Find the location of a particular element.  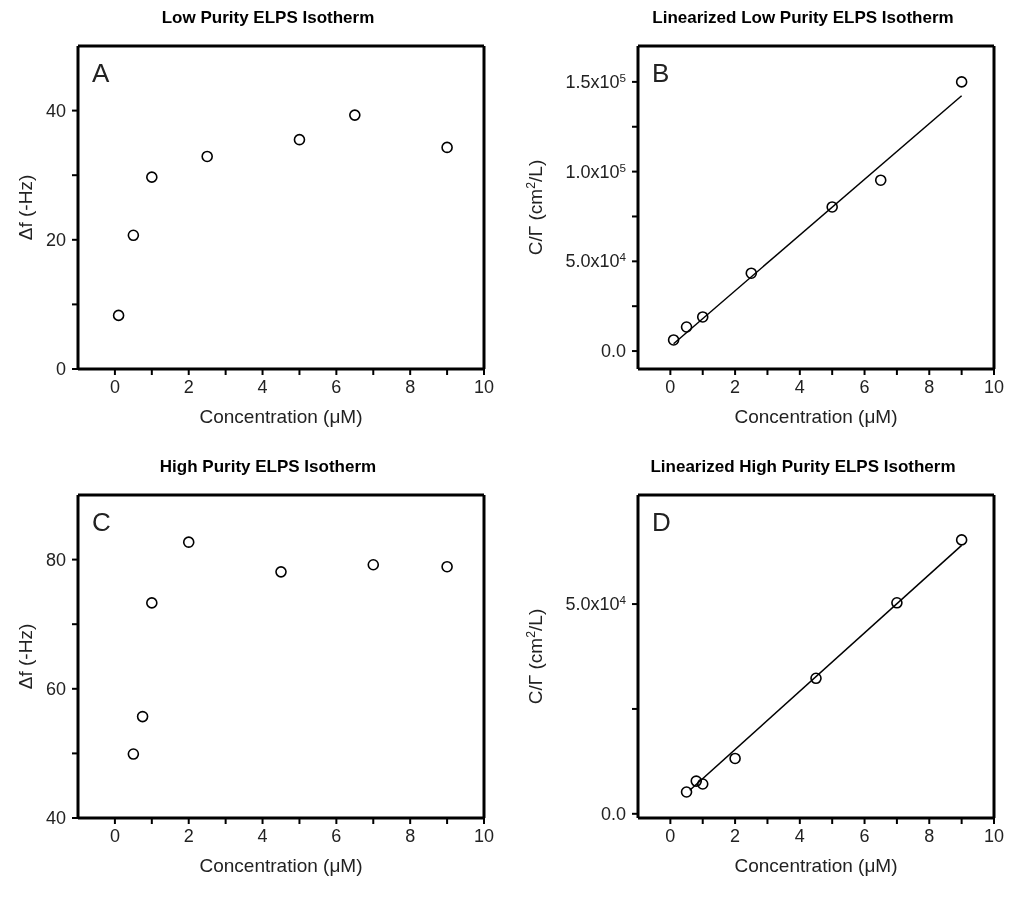

chart-title: Linearized High Purity ELPS Isotherm is located at coordinates (803, 467).